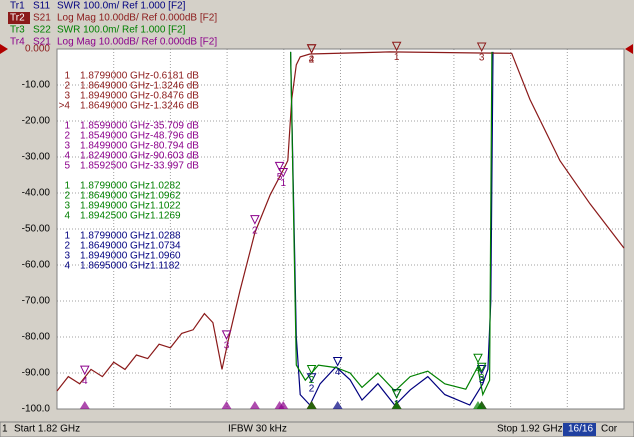 This screenshot has width=634, height=437. What do you see at coordinates (36, 265) in the screenshot?
I see `y-tick-label: -60.00` at bounding box center [36, 265].